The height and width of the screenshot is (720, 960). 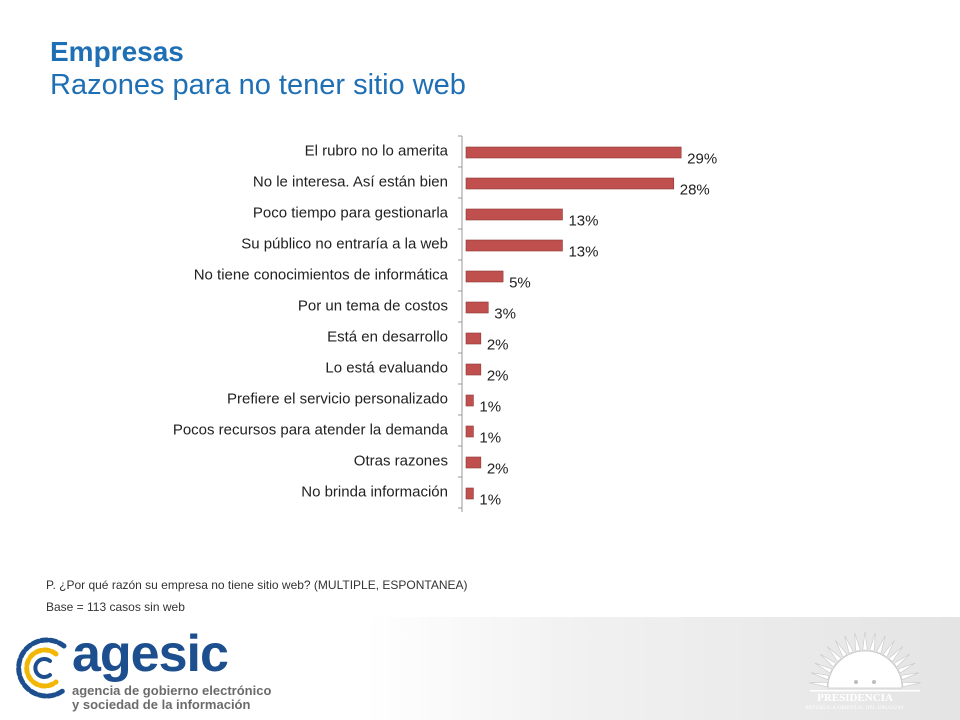 I want to click on category-label: Poco tiempo para gestionarla, so click(x=351, y=212).